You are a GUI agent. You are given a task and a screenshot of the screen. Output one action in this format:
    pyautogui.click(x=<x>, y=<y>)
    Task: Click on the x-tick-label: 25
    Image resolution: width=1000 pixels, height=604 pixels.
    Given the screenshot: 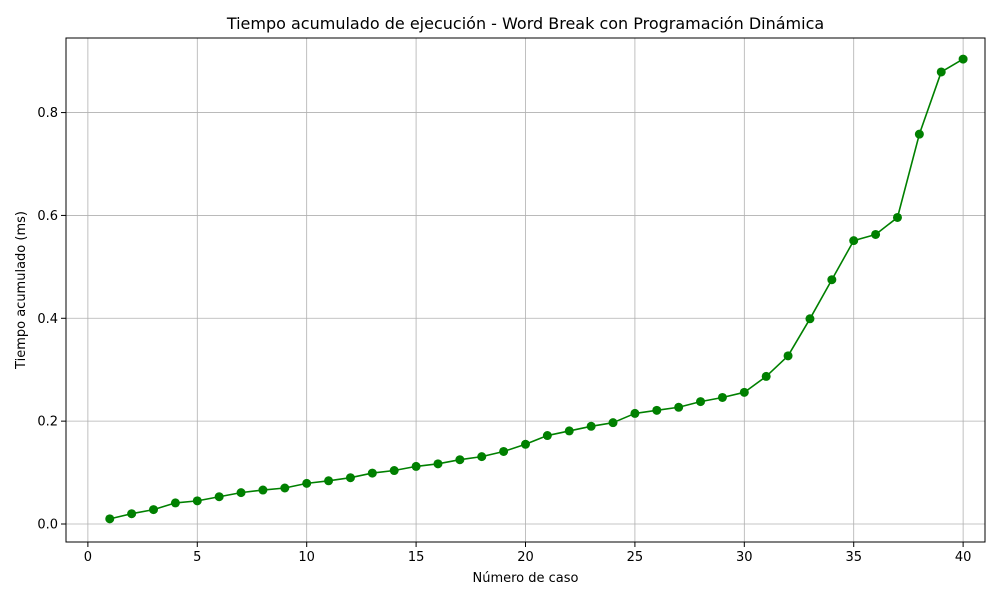 What is the action you would take?
    pyautogui.click(x=635, y=557)
    